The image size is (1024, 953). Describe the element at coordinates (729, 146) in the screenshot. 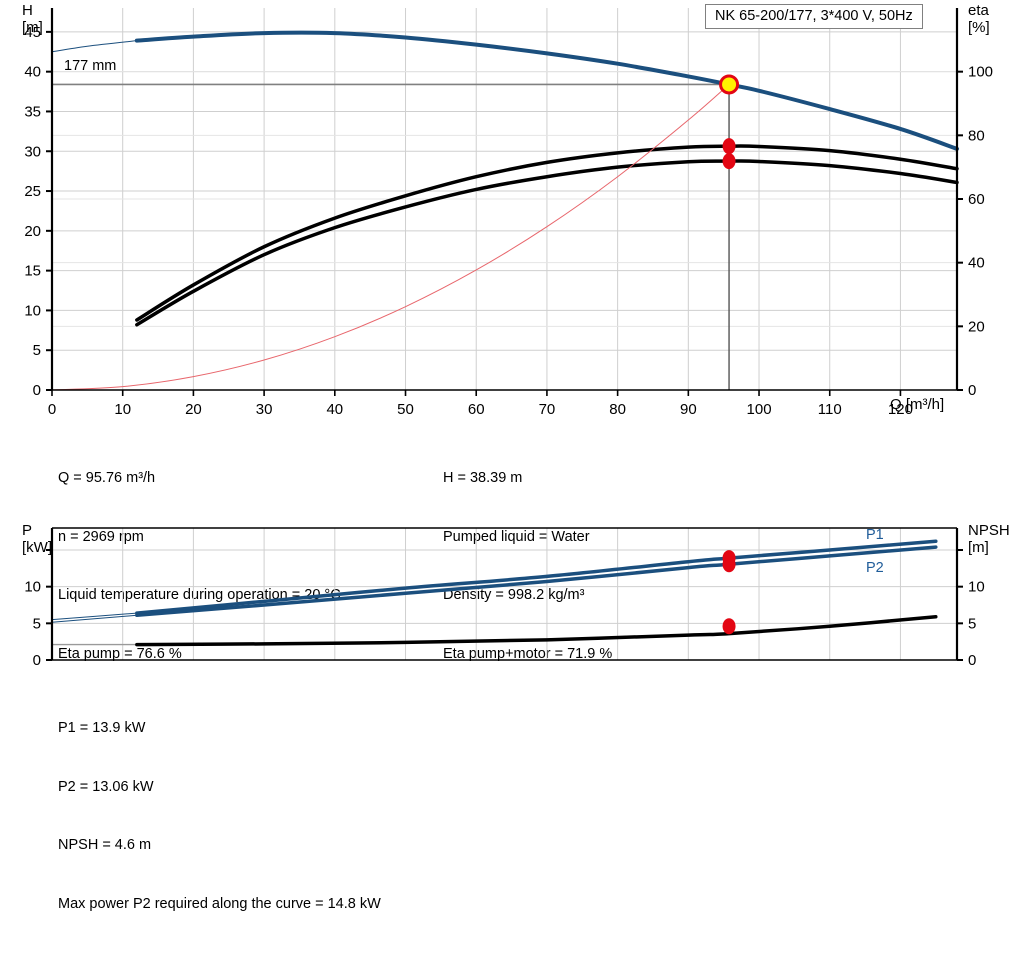

I see `eta-pump-duty-point` at that location.